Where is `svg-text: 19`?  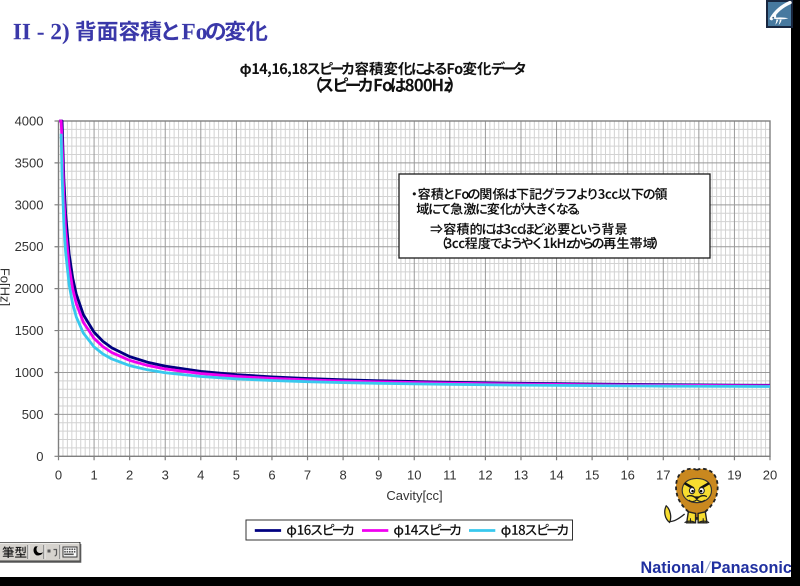 svg-text: 19 is located at coordinates (734, 475).